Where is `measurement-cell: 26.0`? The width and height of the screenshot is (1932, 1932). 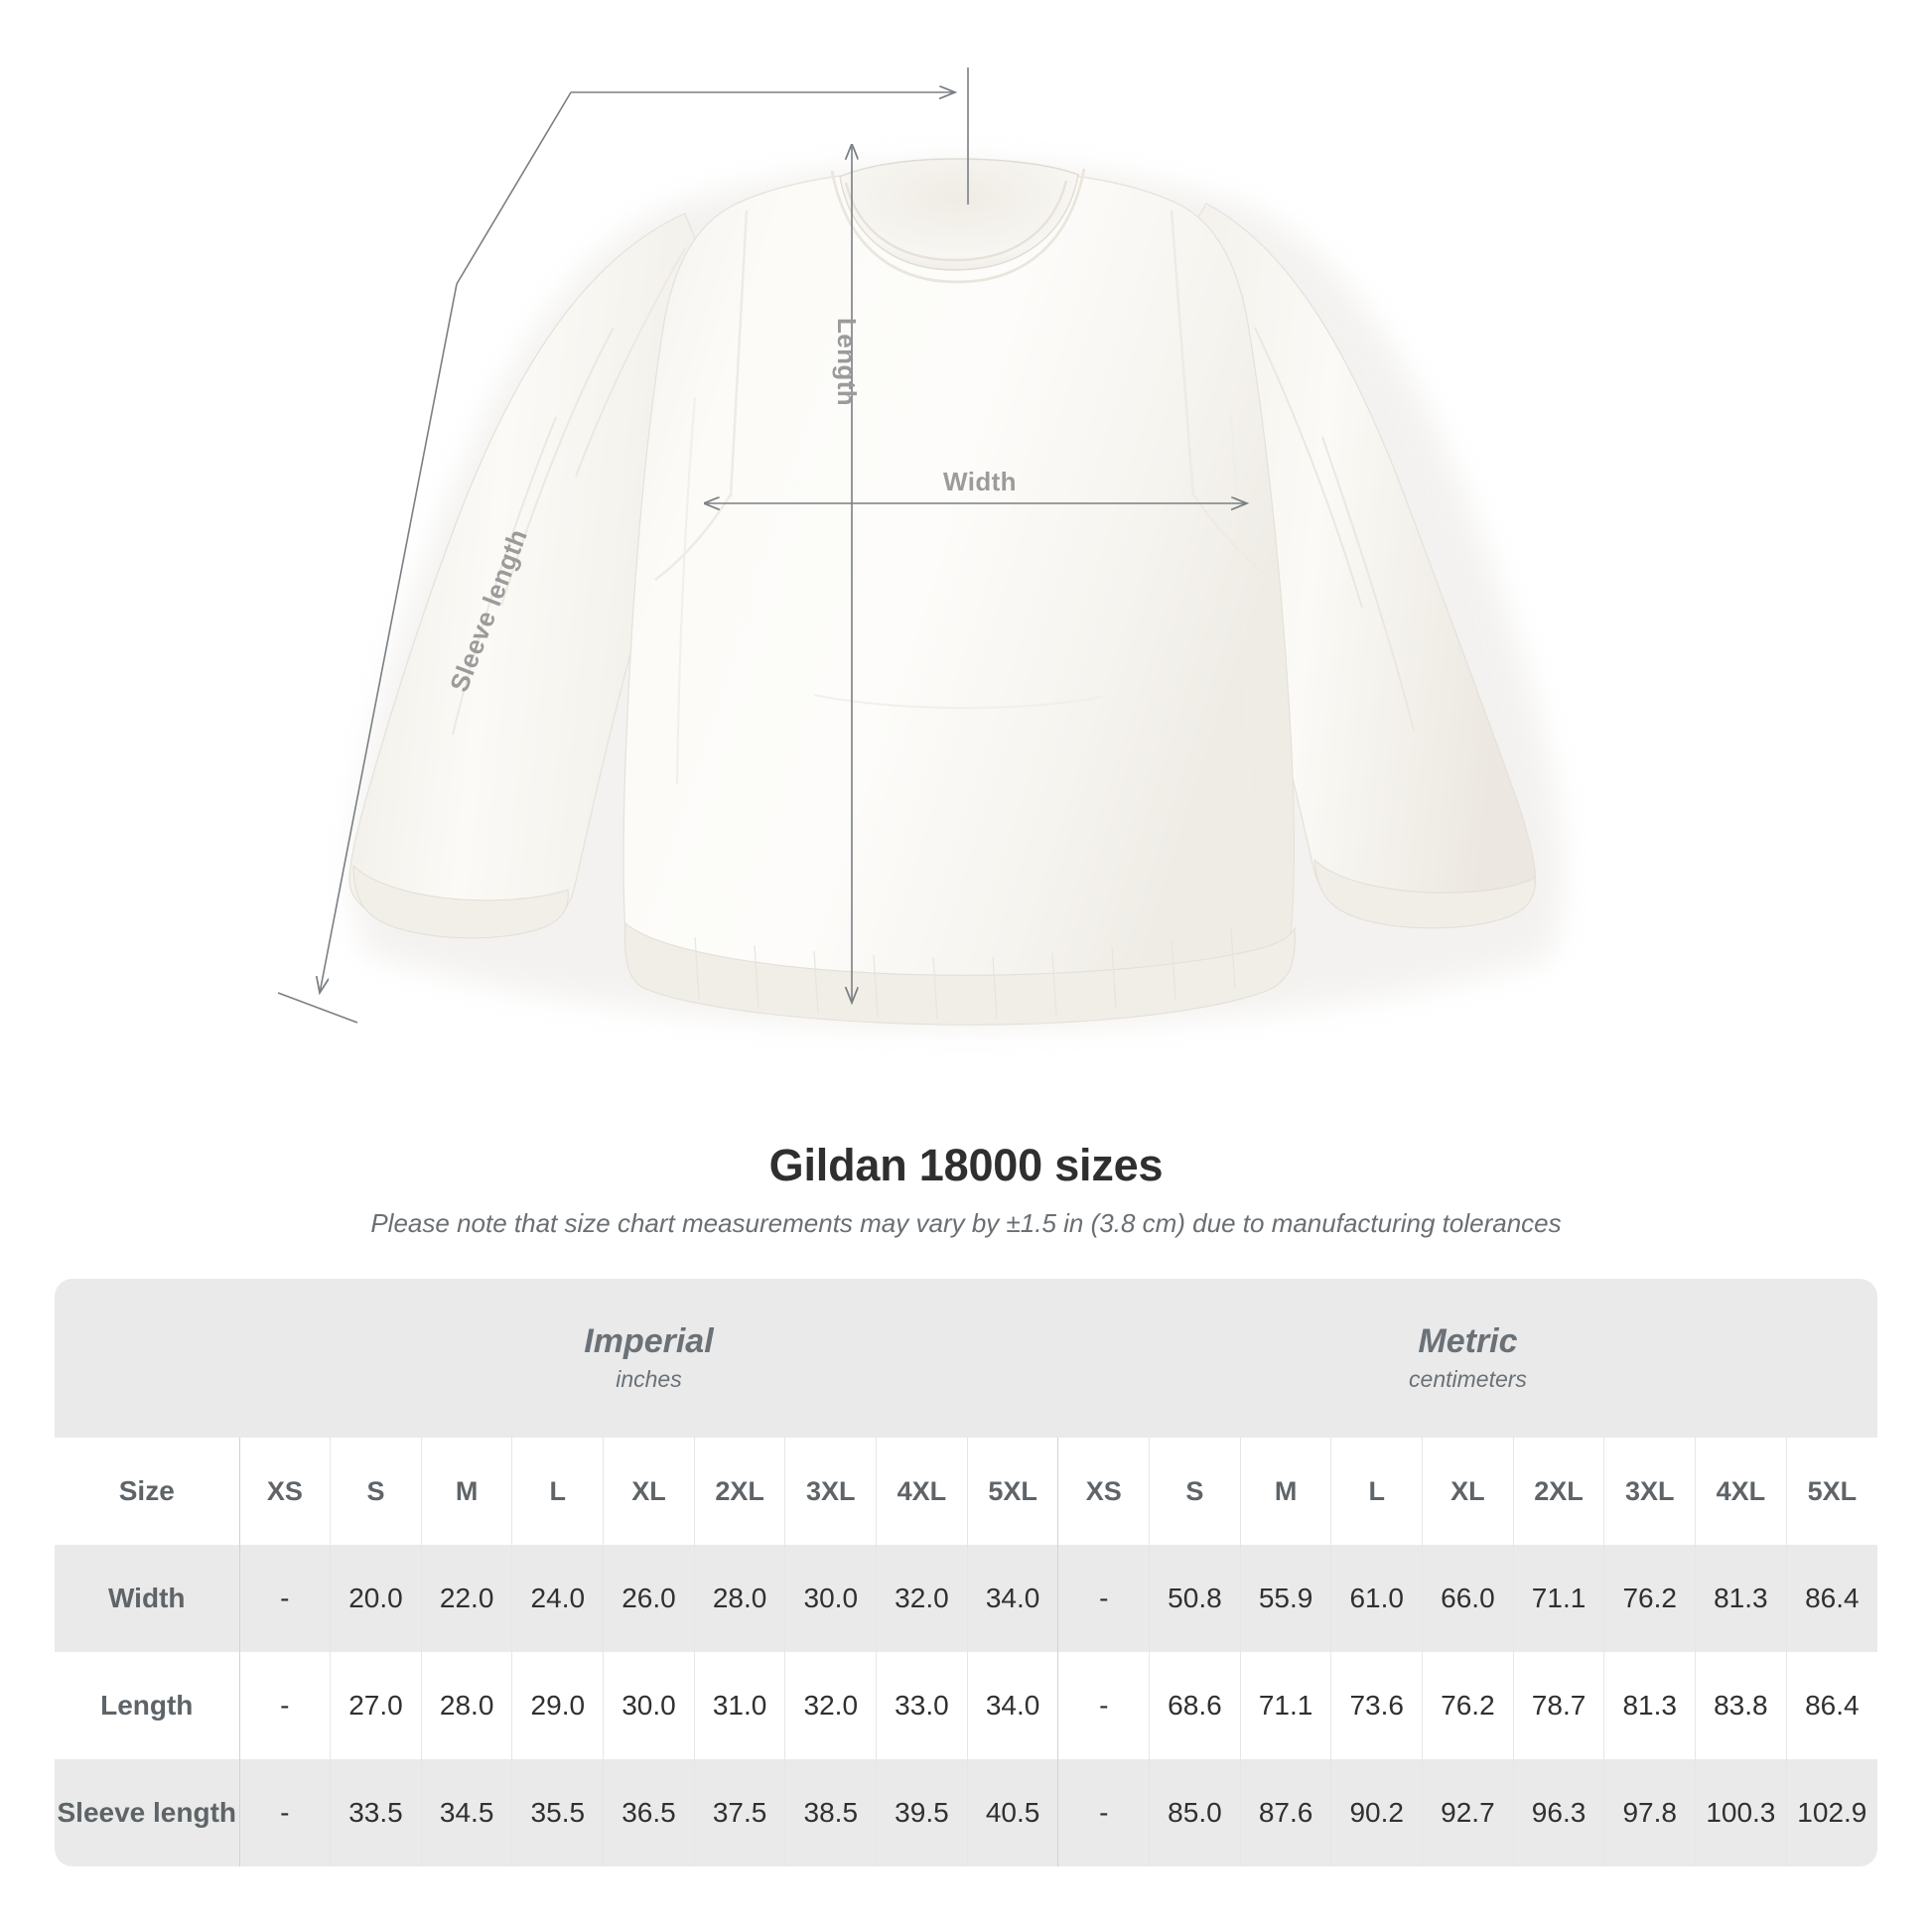 measurement-cell: 26.0 is located at coordinates (649, 1599).